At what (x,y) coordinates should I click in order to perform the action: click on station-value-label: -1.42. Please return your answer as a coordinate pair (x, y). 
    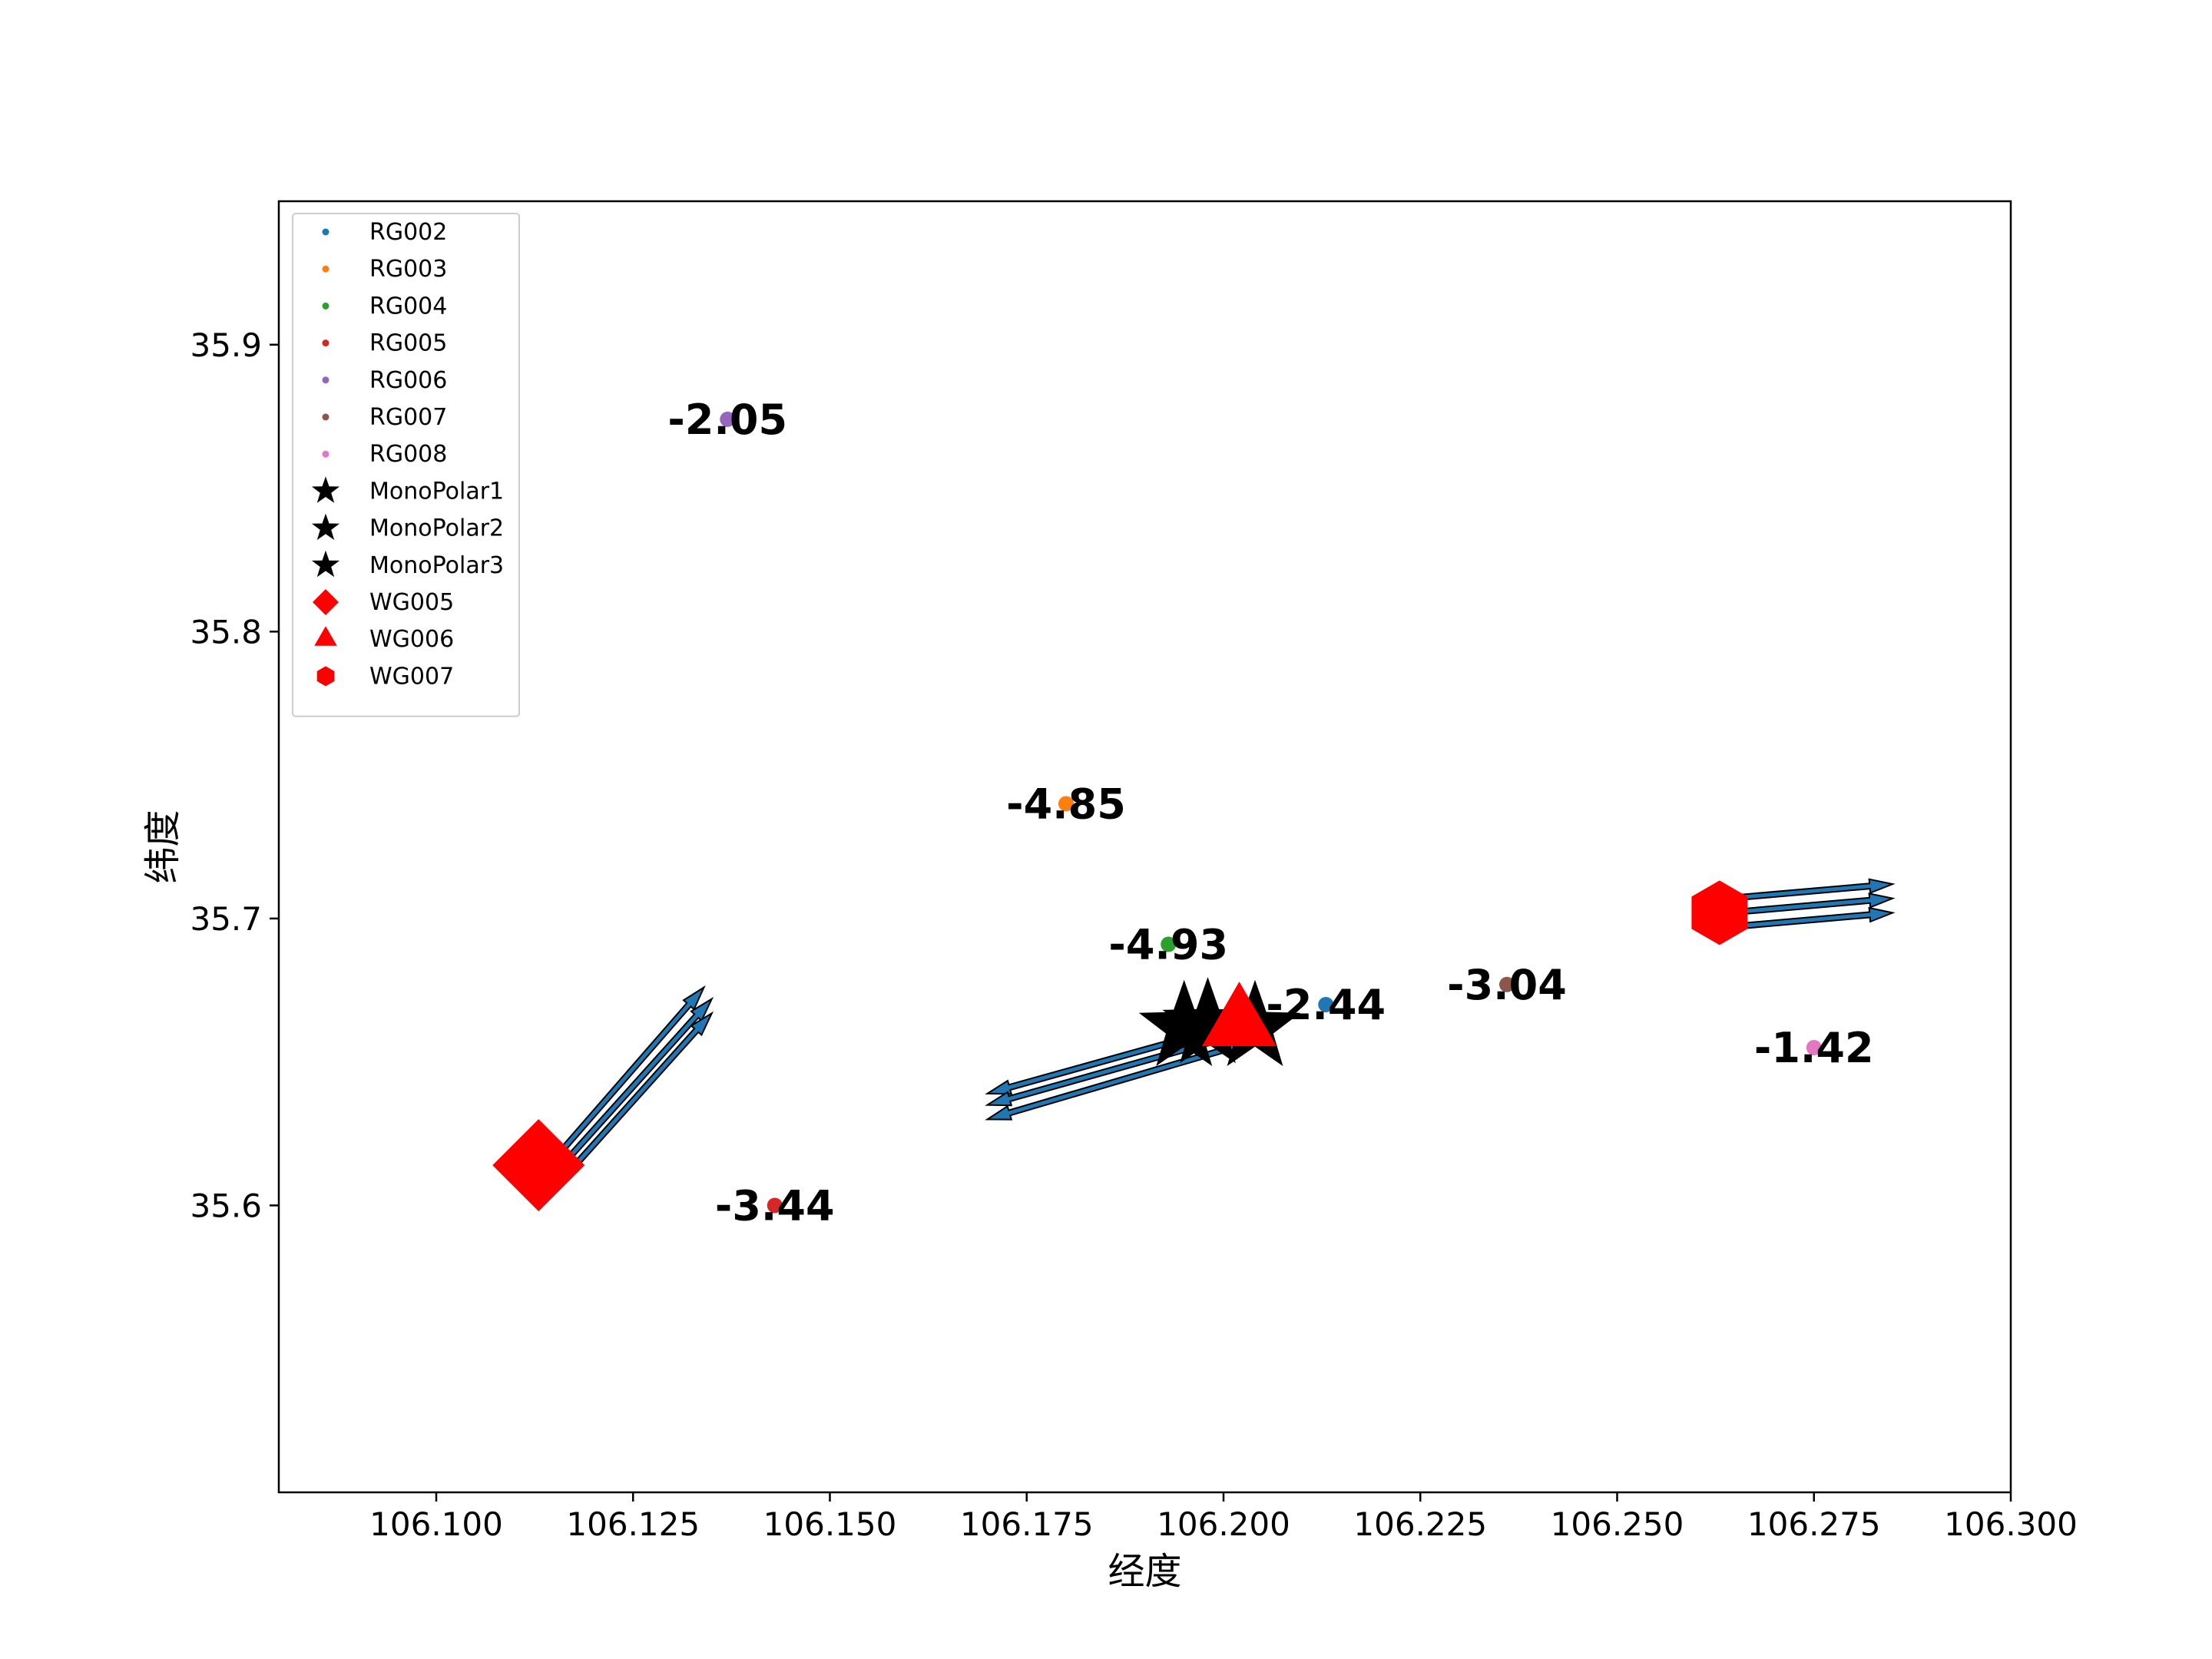
    Looking at the image, I should click on (1814, 1048).